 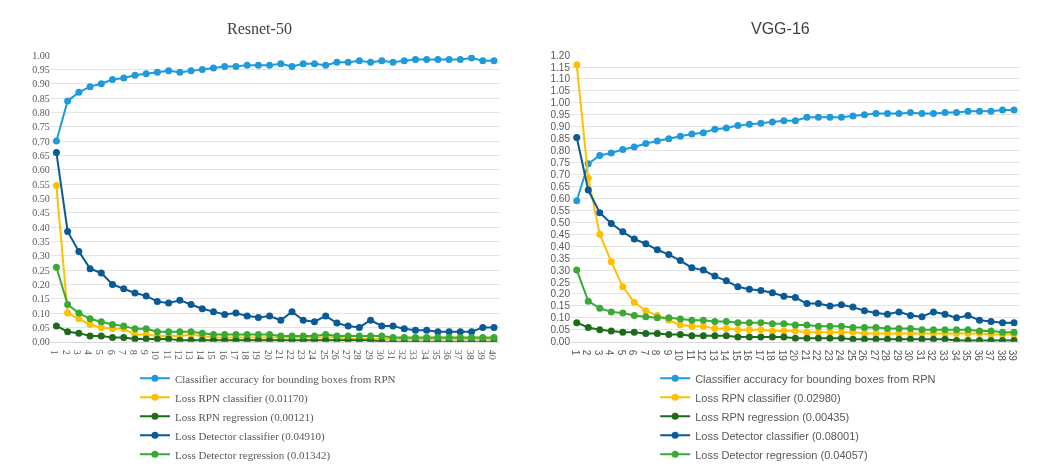 What do you see at coordinates (768, 397) in the screenshot?
I see `legend-label: Loss RPN classifier (0.02980)` at bounding box center [768, 397].